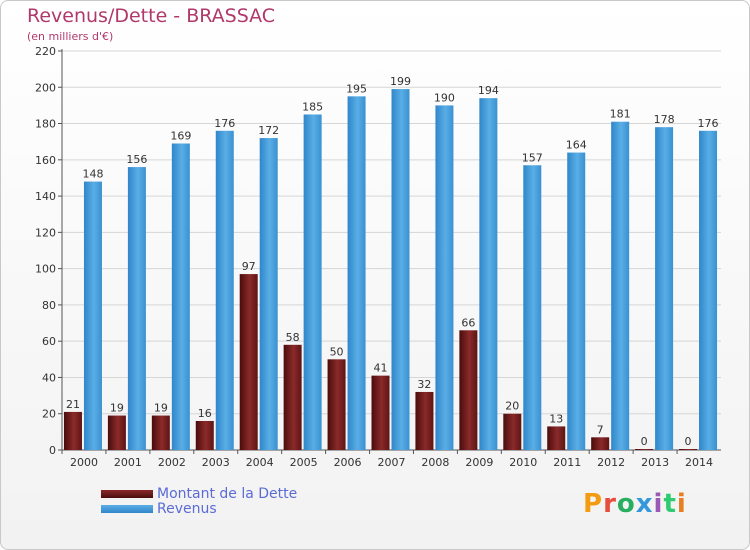  I want to click on legend-label-revenus: Revenus, so click(187, 509).